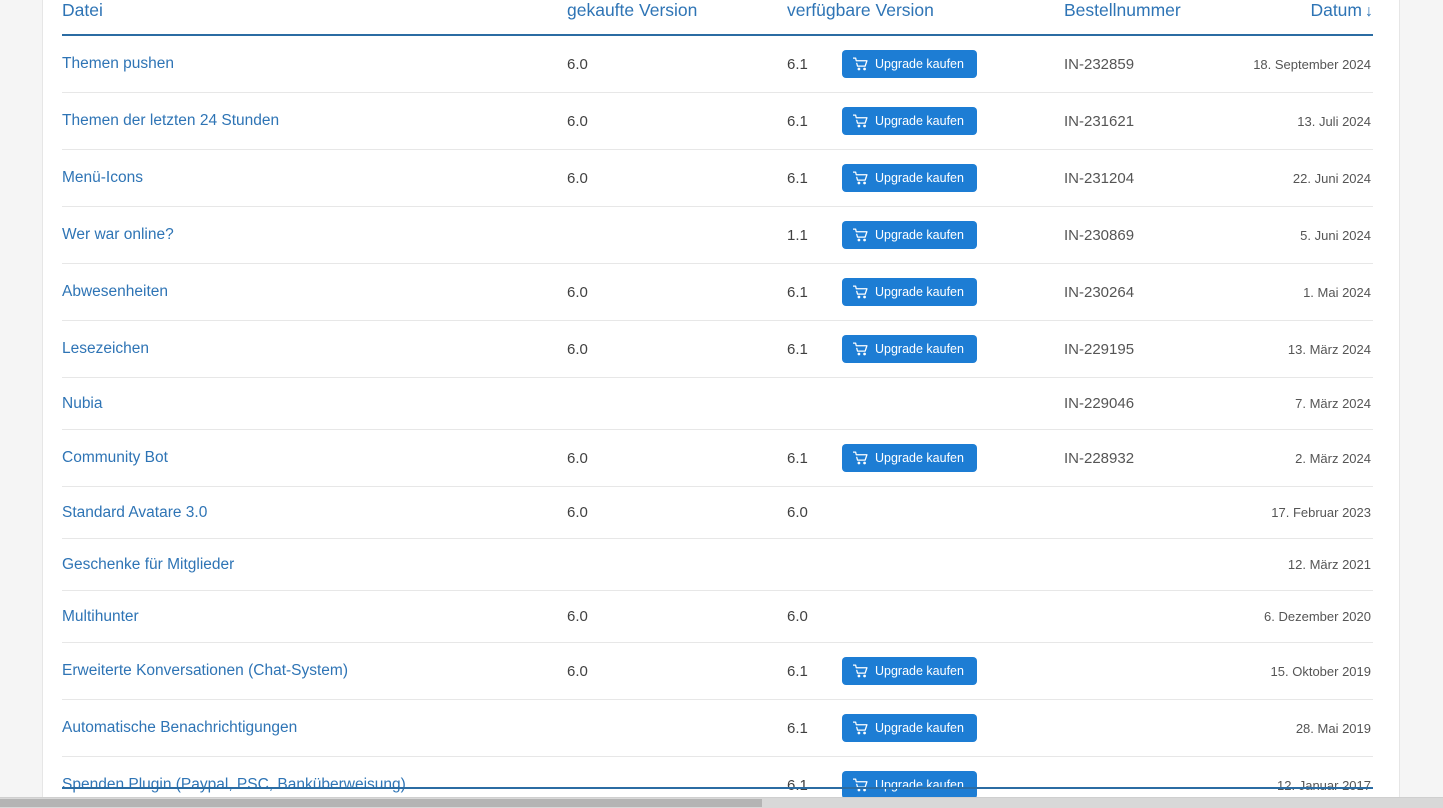 This screenshot has height=808, width=1443. What do you see at coordinates (314, 64) in the screenshot?
I see `cell-file: Themen pushen` at bounding box center [314, 64].